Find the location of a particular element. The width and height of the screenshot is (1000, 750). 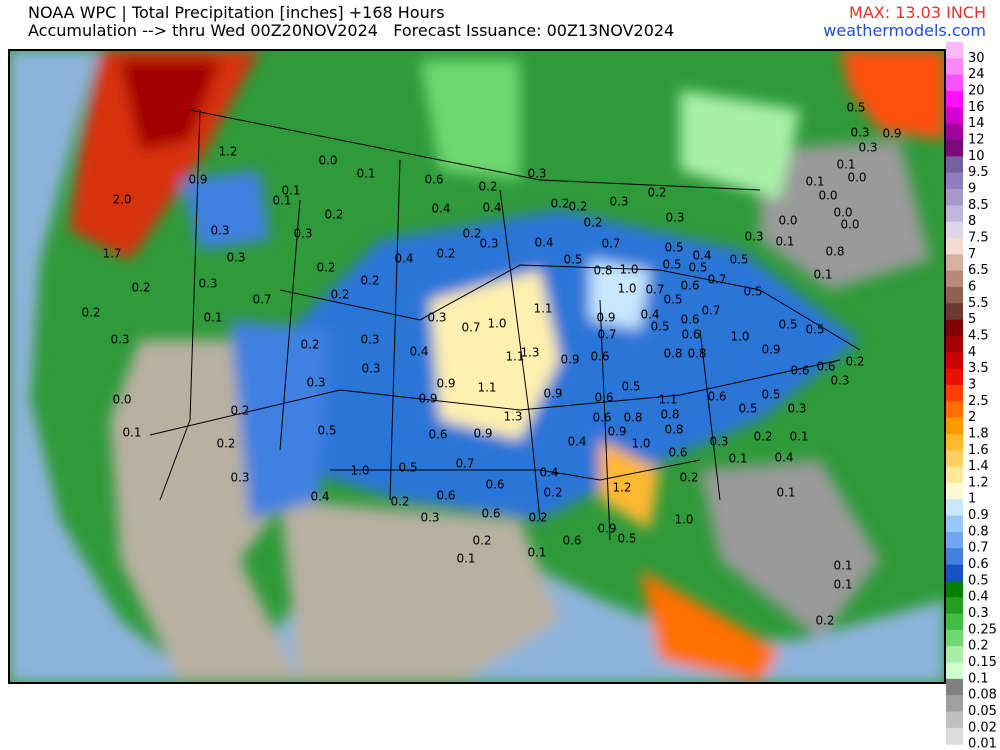

map-value-label: 1.2 is located at coordinates (227, 152).